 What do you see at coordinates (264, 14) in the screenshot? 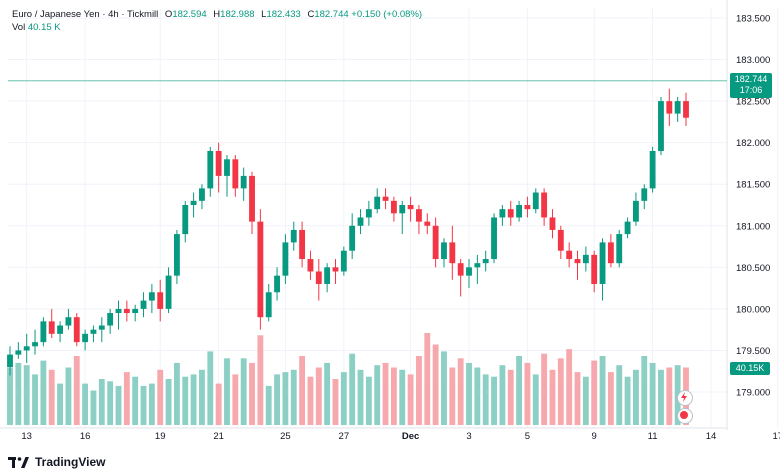
I see `low-label: L` at bounding box center [264, 14].